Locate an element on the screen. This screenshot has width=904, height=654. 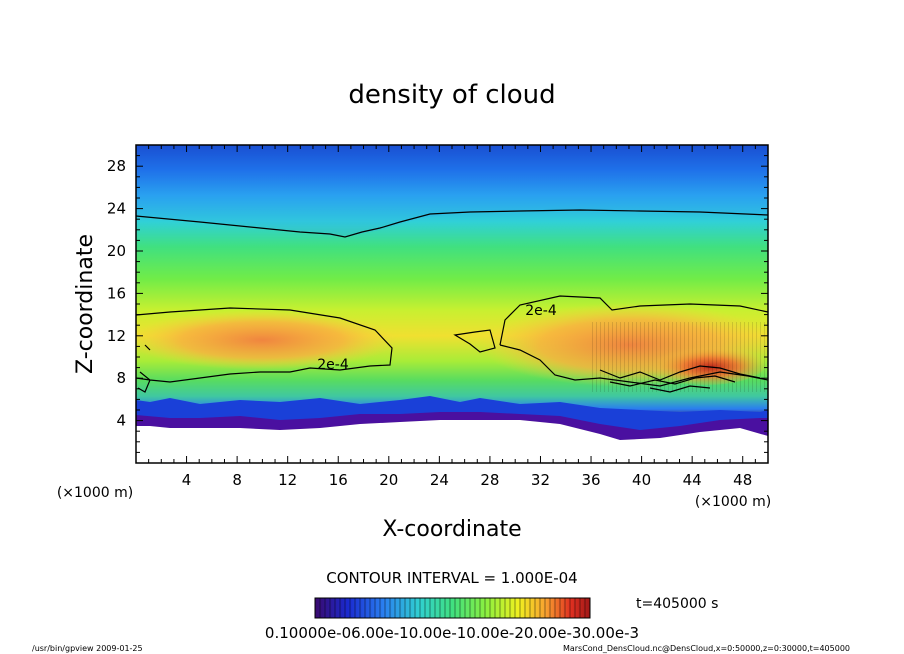
contour-label-right: 2e-4 is located at coordinates (541, 311).